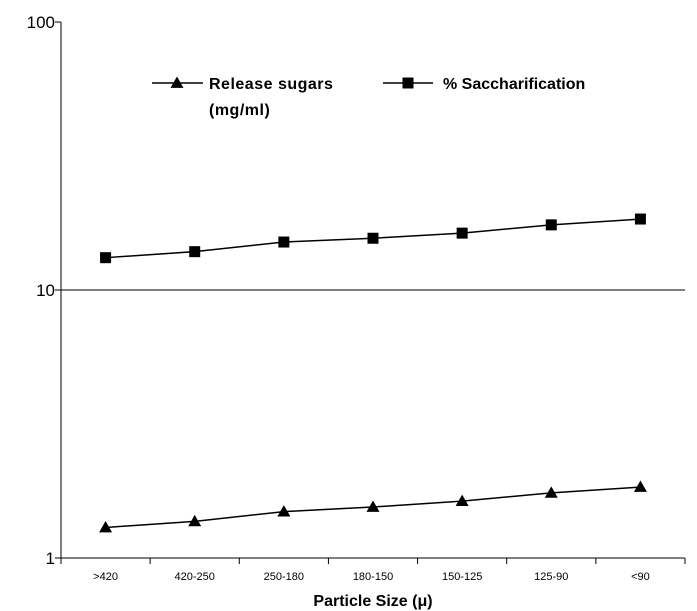  I want to click on x-tick-label: 150-125, so click(462, 577).